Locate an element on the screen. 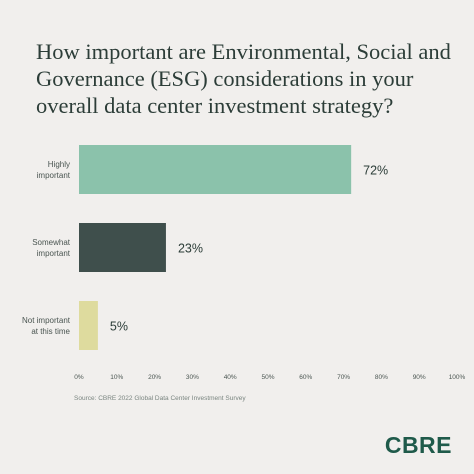 The width and height of the screenshot is (474, 474). x-tick-label-10: 100% is located at coordinates (457, 377).